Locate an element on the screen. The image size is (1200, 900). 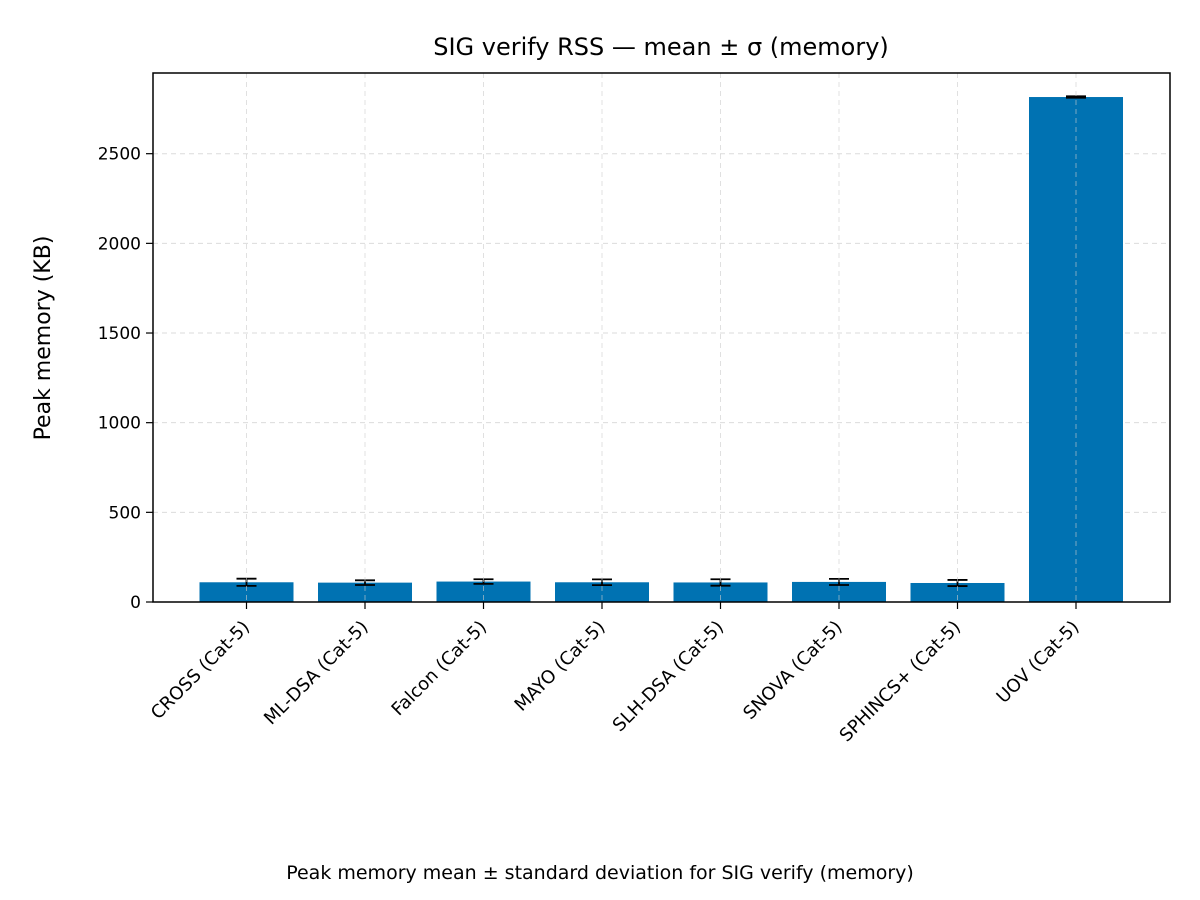
y-tick-label: 0 is located at coordinates (135, 603).